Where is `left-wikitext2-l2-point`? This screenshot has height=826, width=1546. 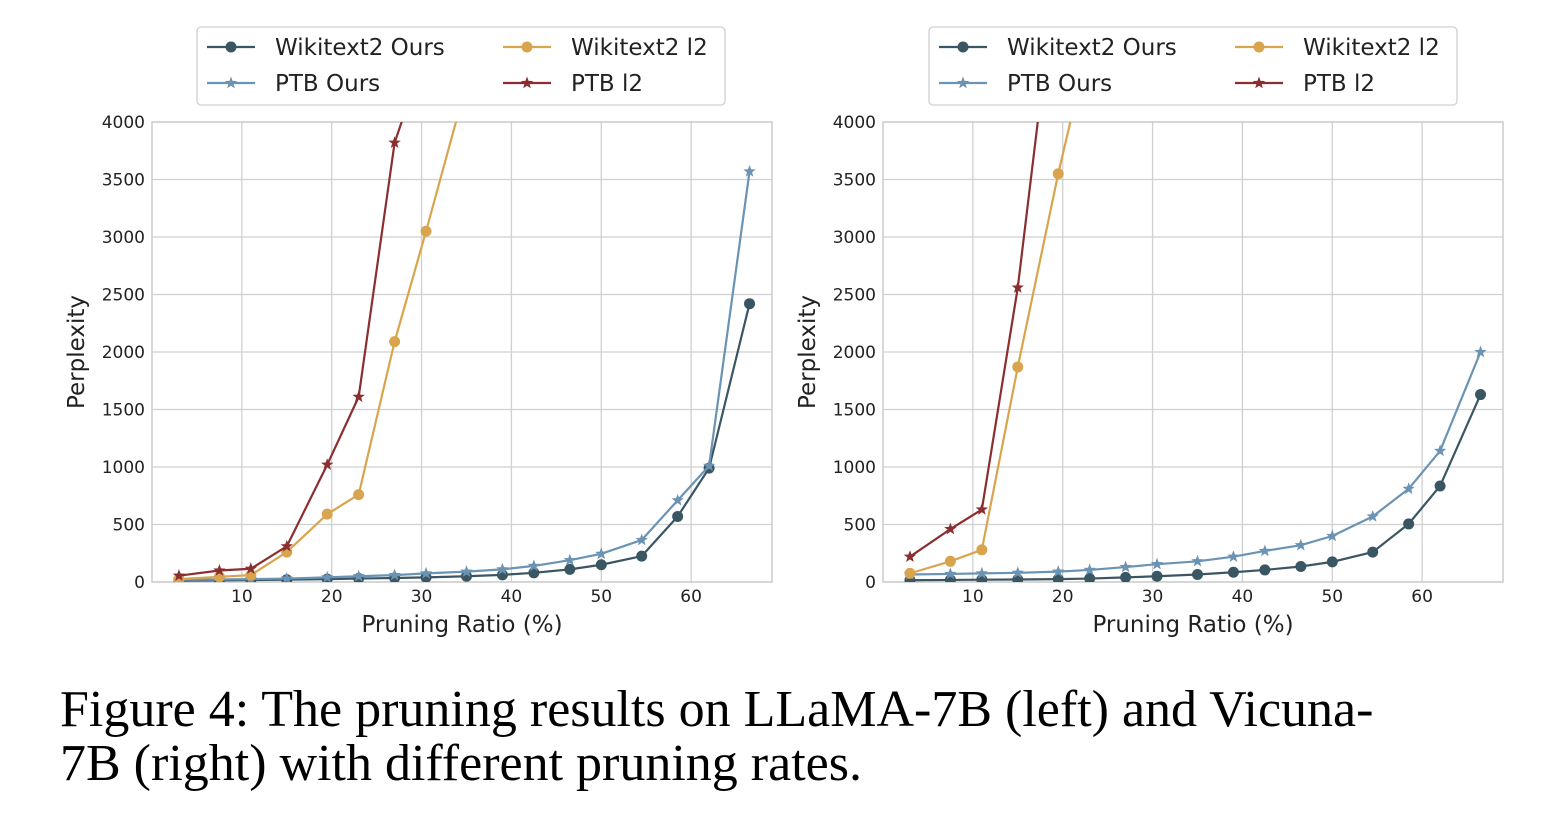
left-wikitext2-l2-point is located at coordinates (426, 231).